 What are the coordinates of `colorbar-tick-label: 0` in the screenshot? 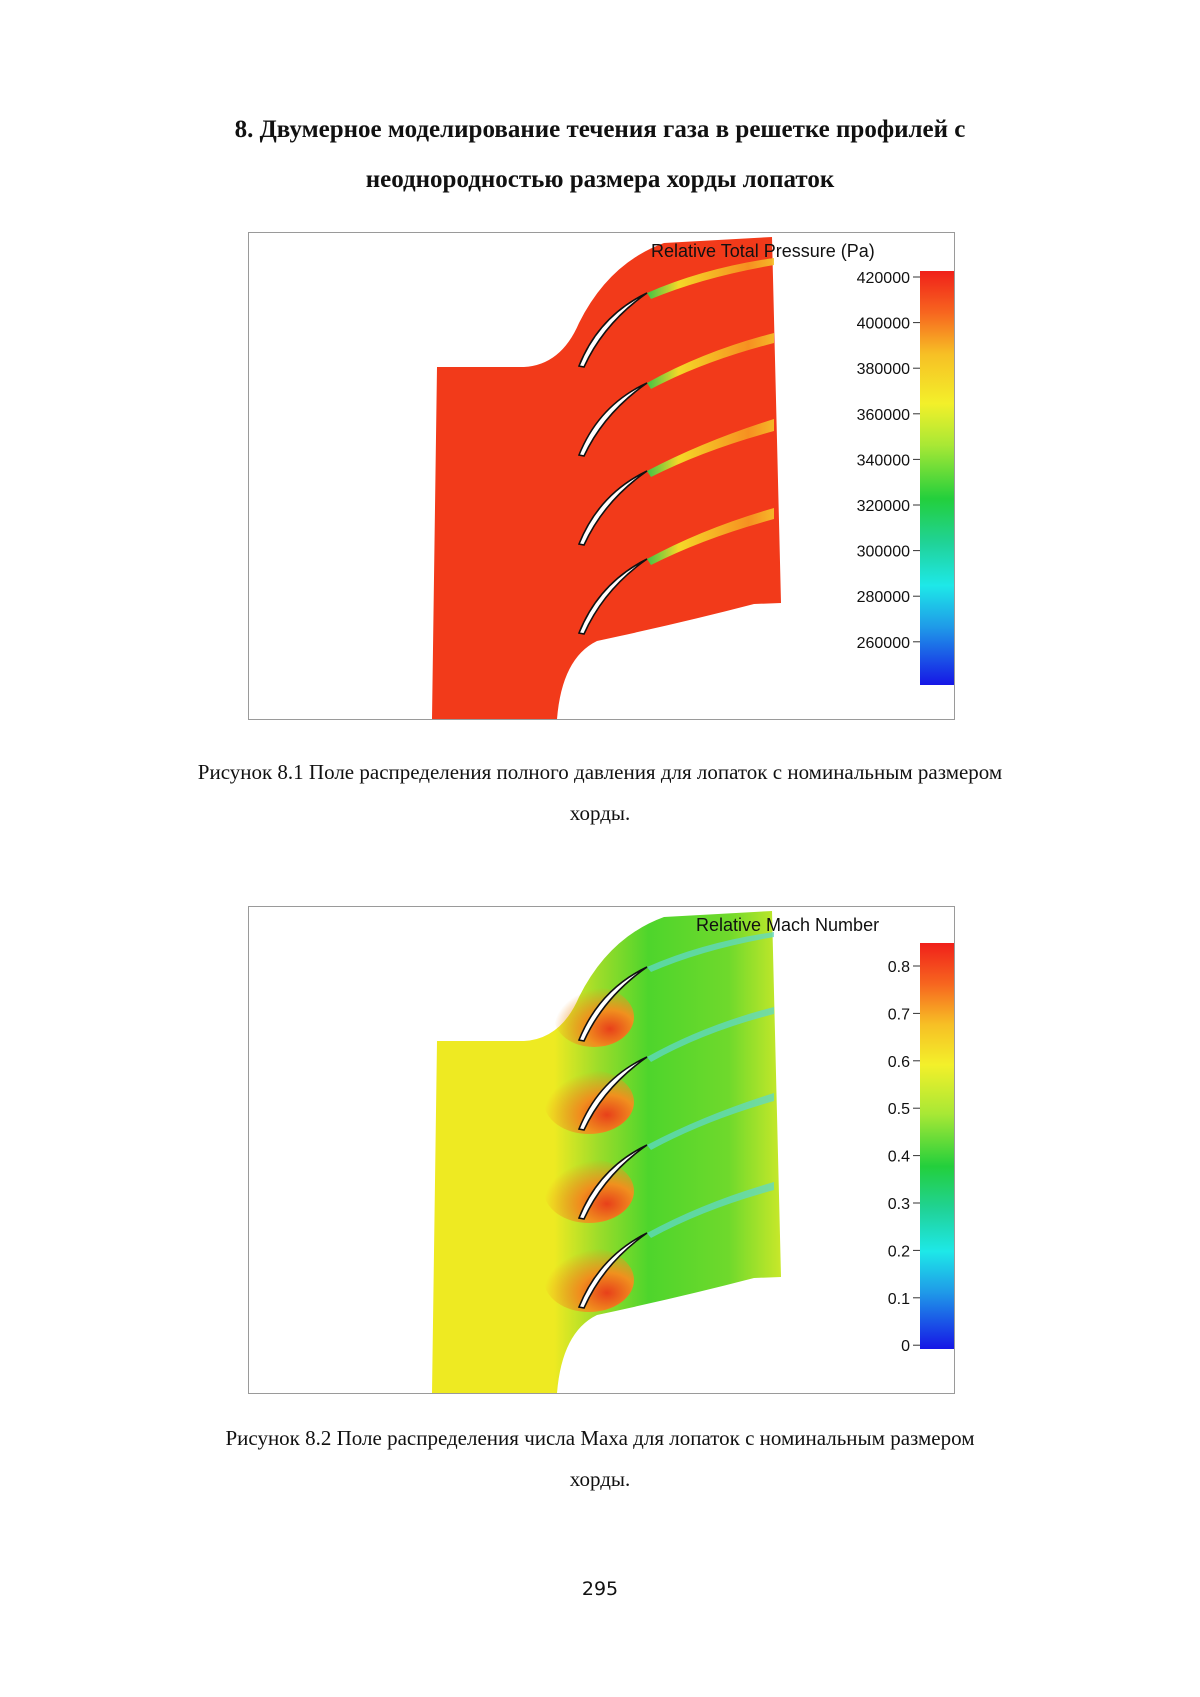 It's located at (905, 1346).